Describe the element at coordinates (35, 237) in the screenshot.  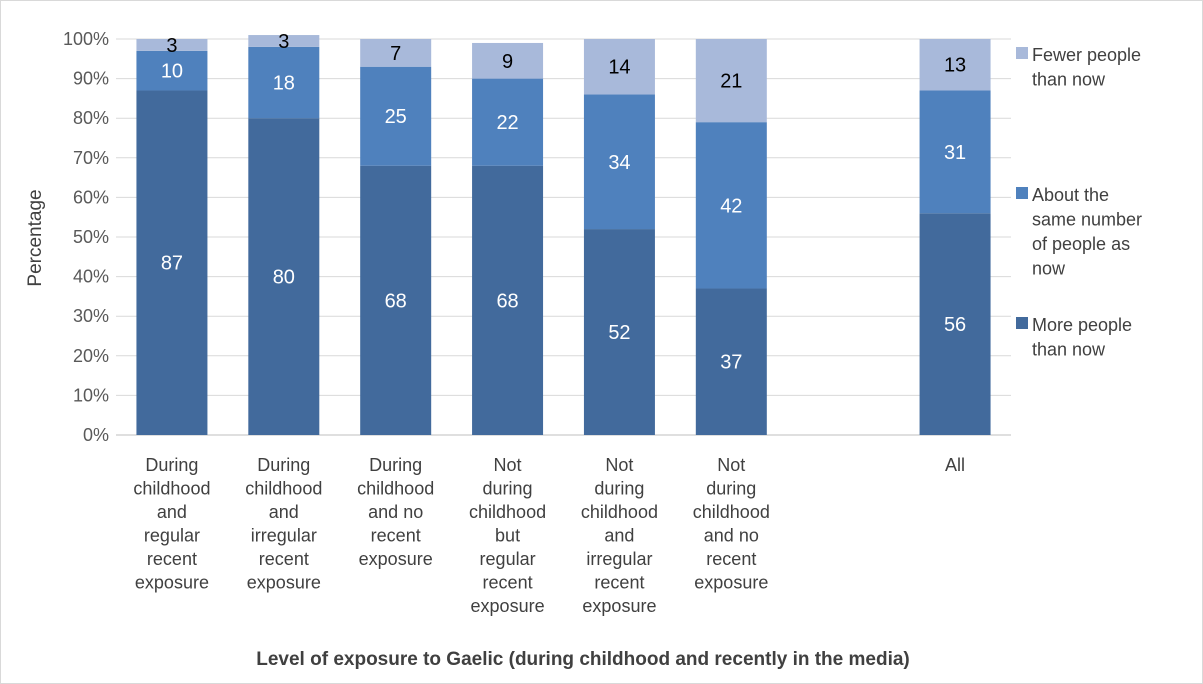
I see `y-axis-title: Percentage` at that location.